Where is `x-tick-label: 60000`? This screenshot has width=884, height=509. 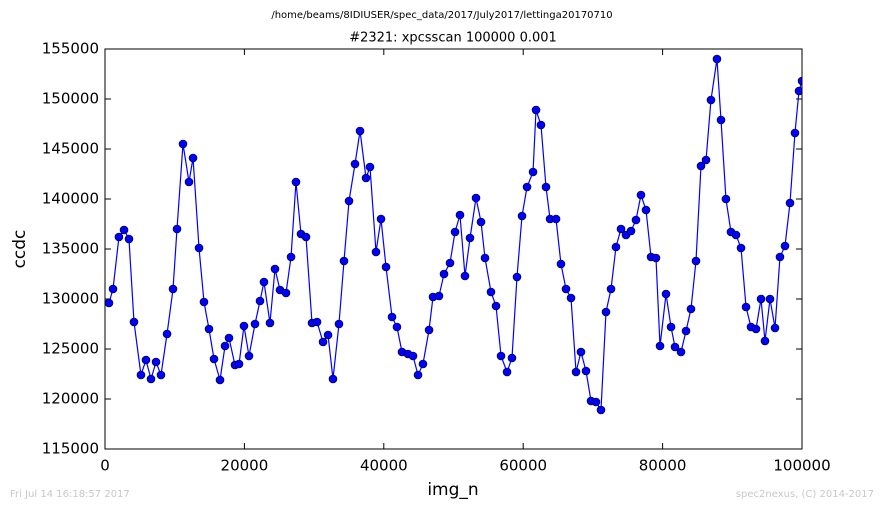 x-tick-label: 60000 is located at coordinates (523, 466).